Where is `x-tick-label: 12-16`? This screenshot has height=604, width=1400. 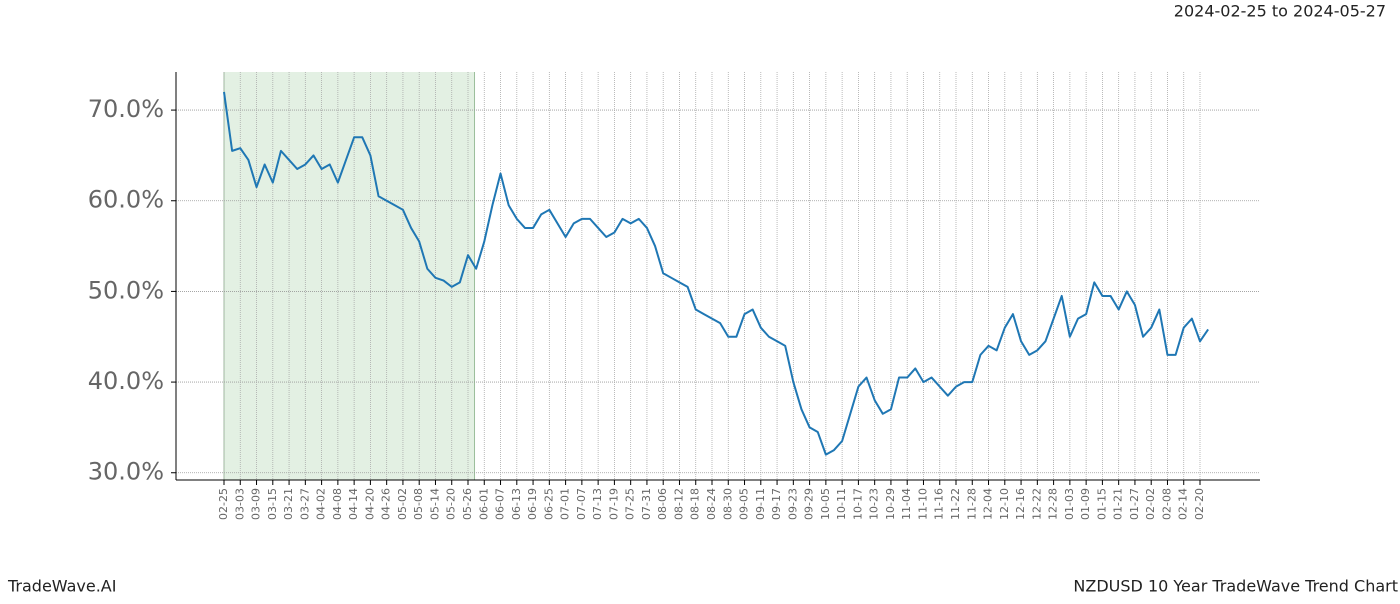 x-tick-label: 12-16 is located at coordinates (1020, 504).